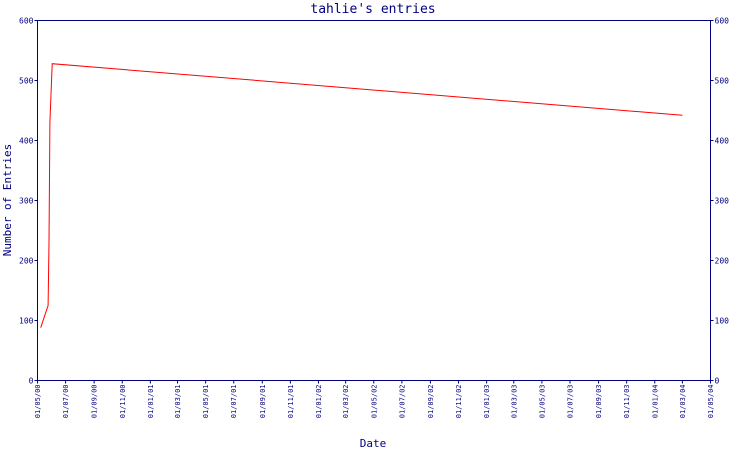 The height and width of the screenshot is (450, 750). Describe the element at coordinates (722, 81) in the screenshot. I see `y-tick-label-right: 500` at that location.